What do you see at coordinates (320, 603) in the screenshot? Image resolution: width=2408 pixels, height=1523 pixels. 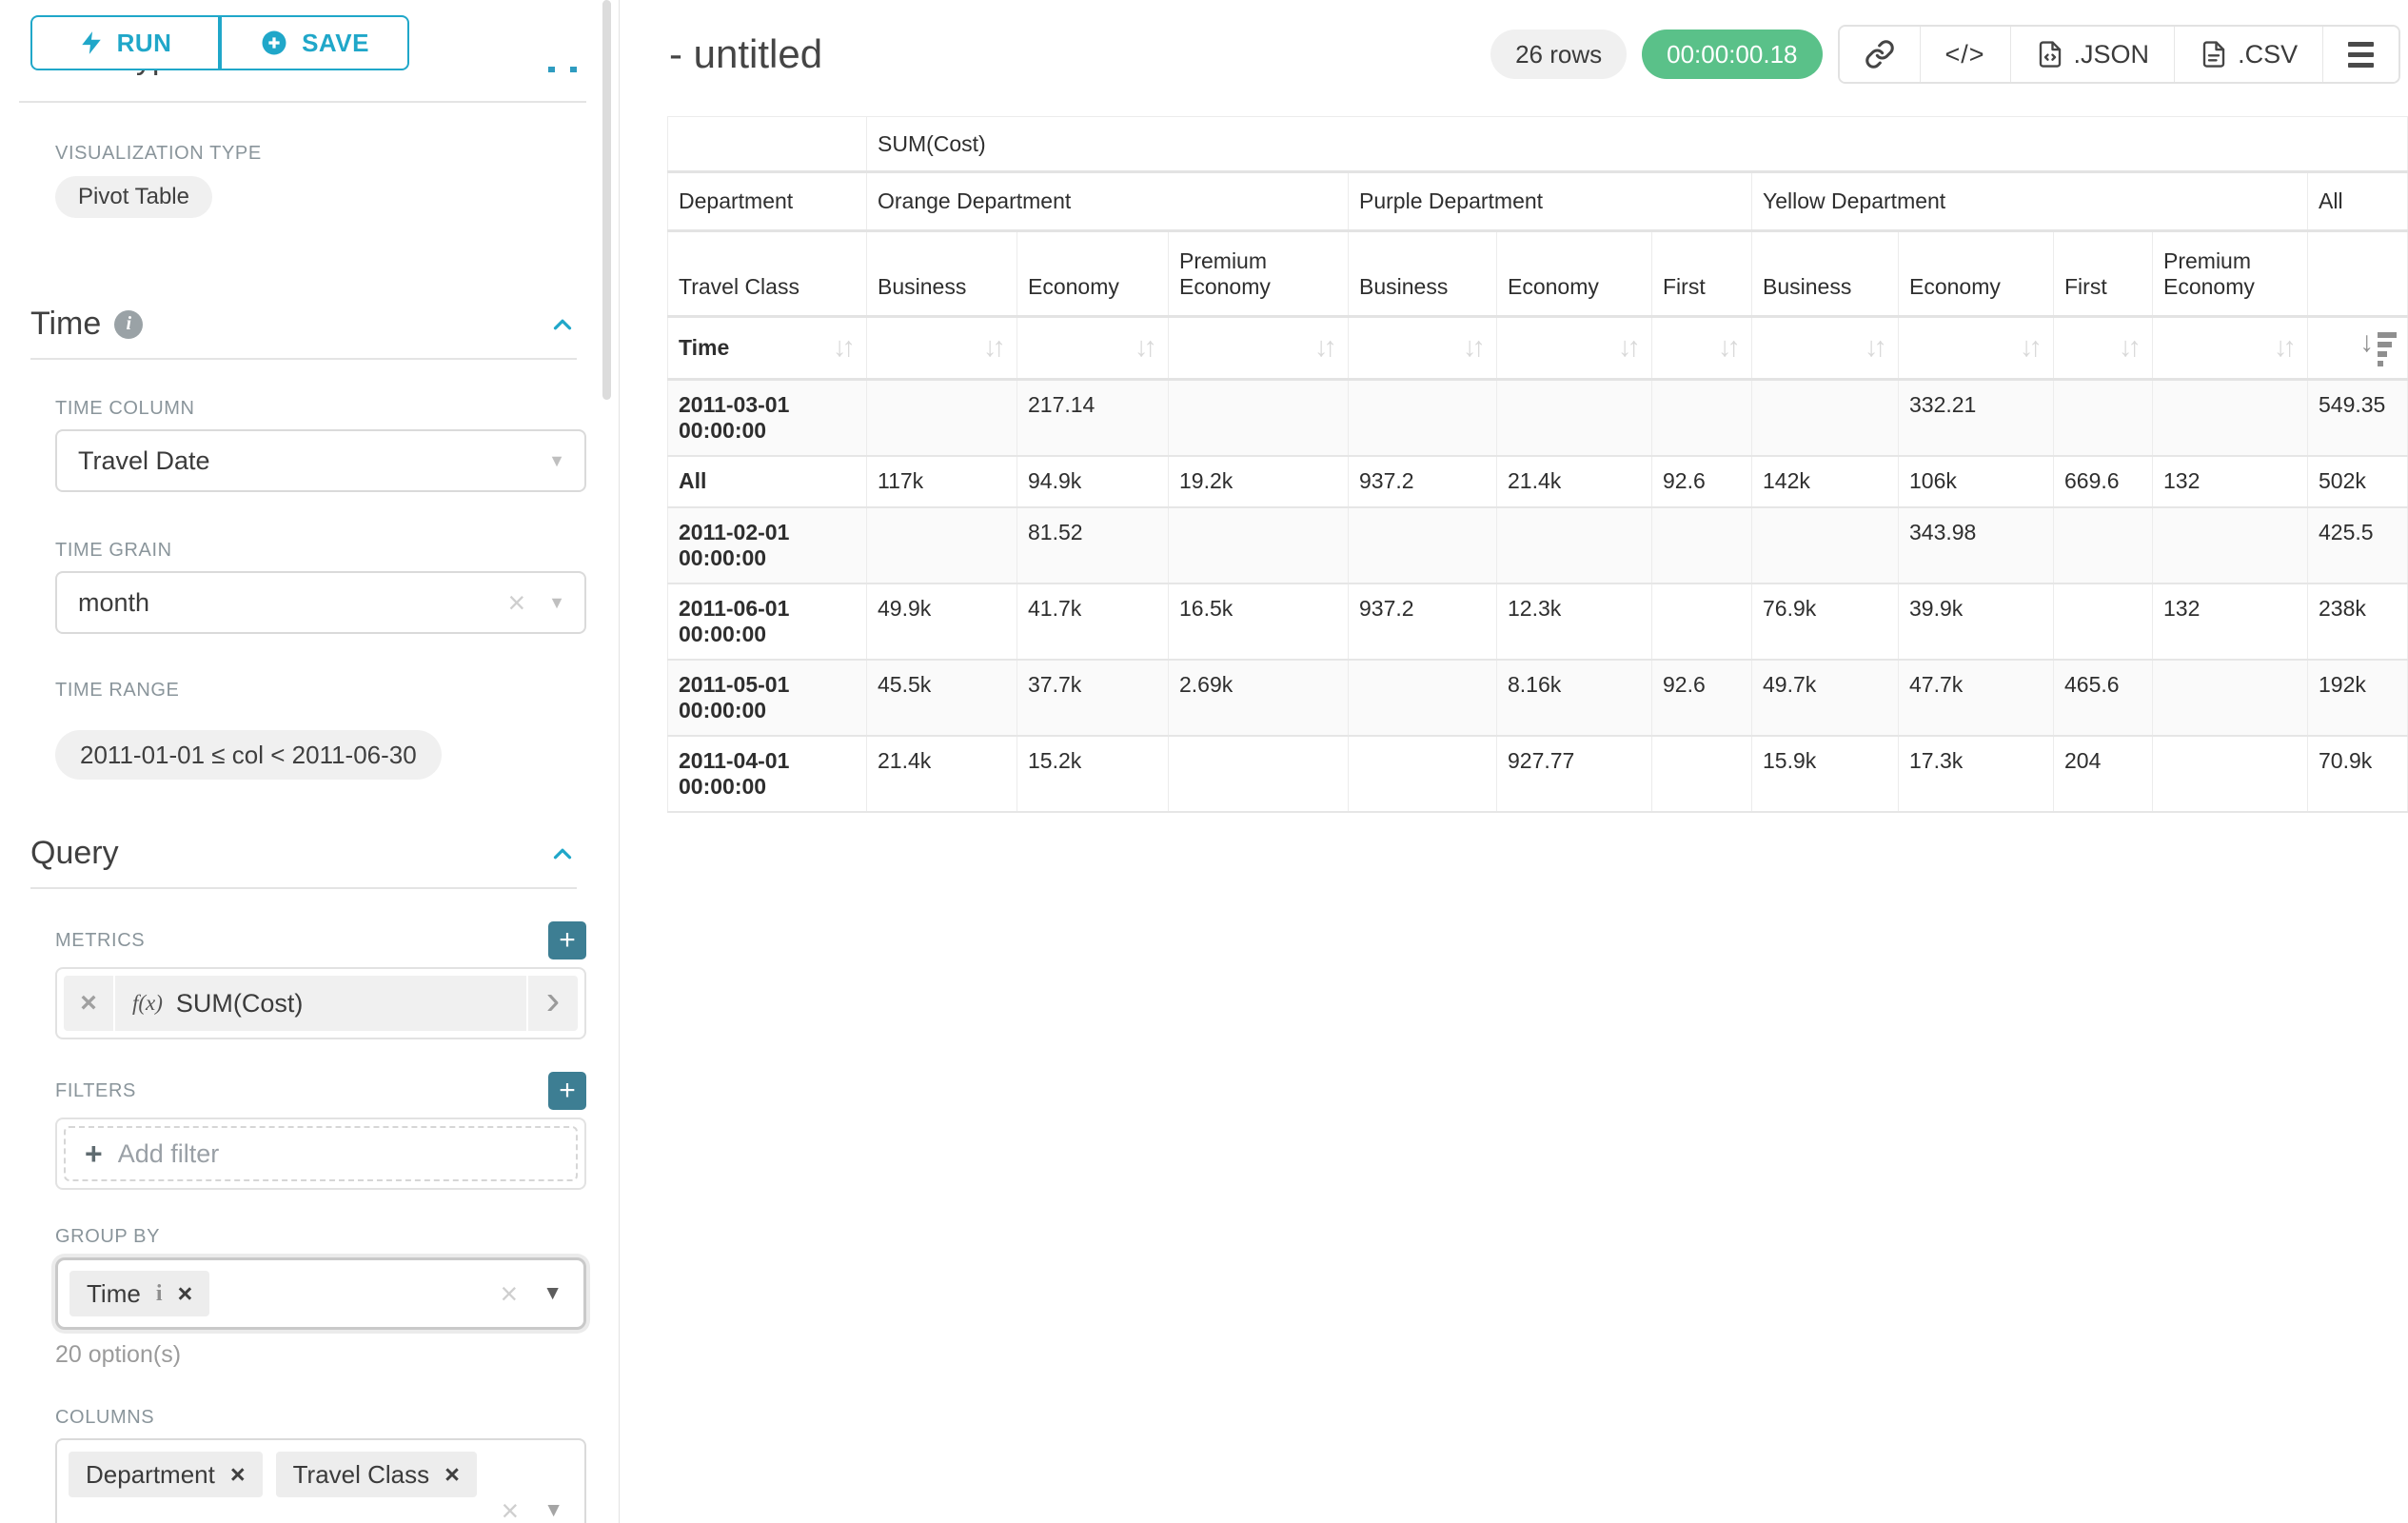 I see `time-grain-select: month × ▼` at bounding box center [320, 603].